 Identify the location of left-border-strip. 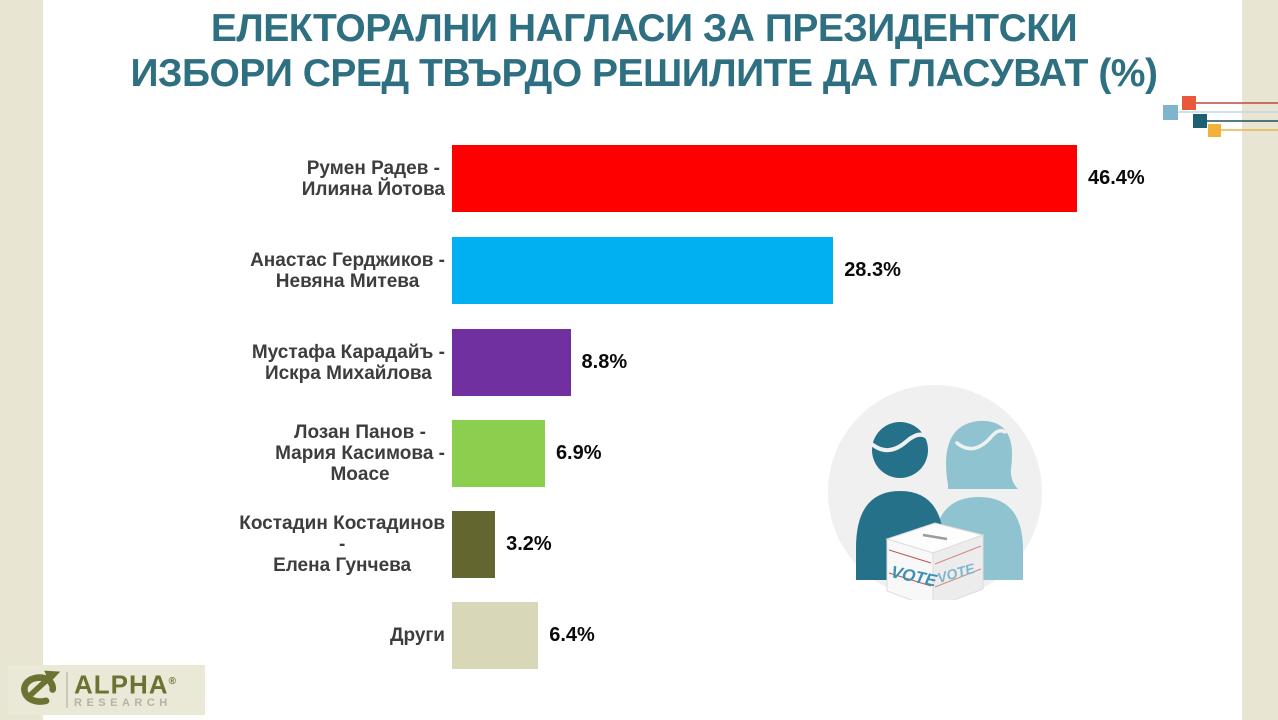
(21, 360).